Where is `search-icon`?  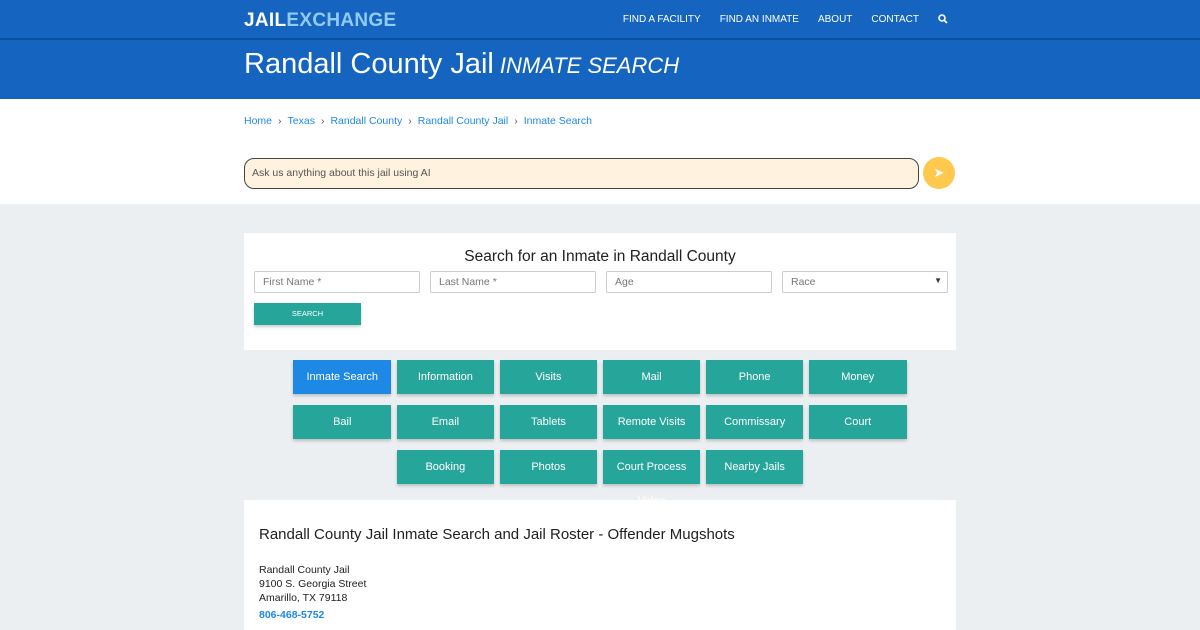
search-icon is located at coordinates (943, 20).